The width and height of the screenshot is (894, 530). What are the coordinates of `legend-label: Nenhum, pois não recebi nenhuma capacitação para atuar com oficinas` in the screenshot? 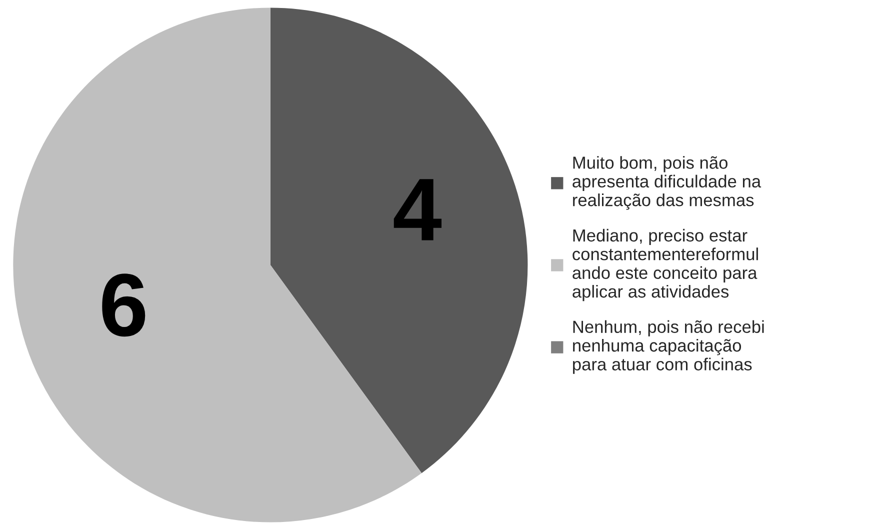 It's located at (668, 347).